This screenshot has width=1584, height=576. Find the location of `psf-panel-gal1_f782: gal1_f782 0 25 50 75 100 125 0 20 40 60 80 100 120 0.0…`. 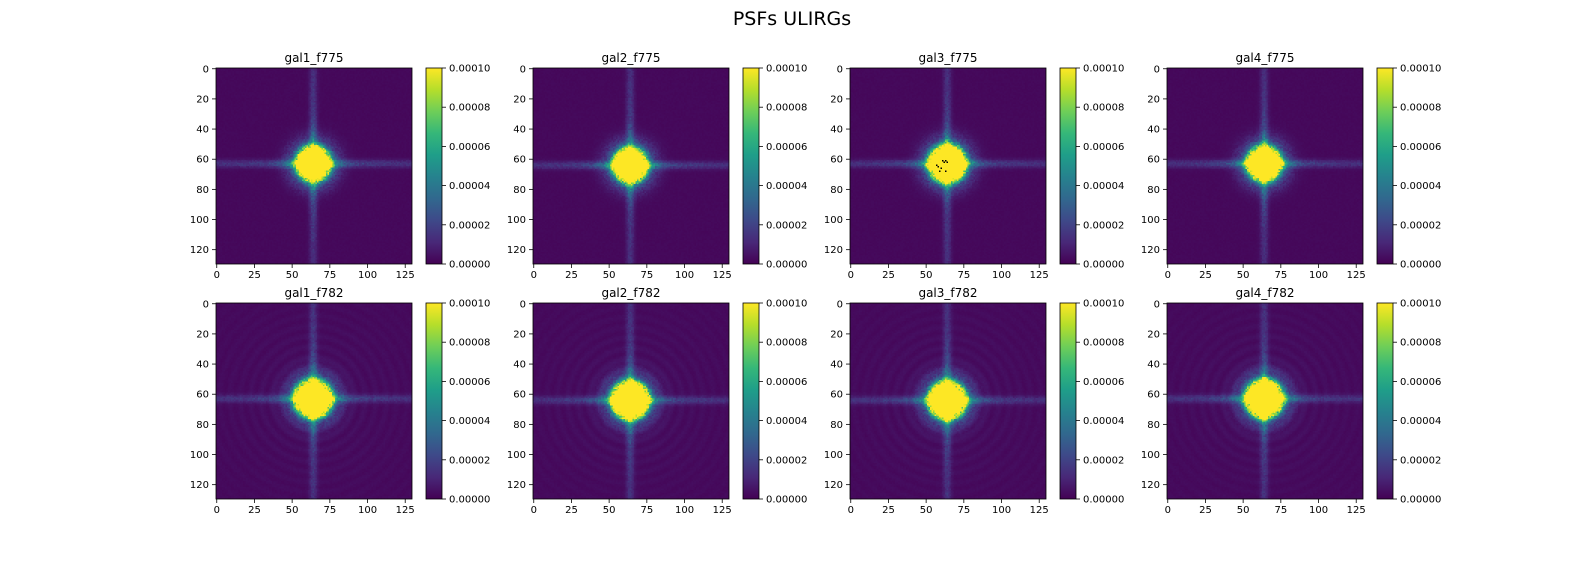

psf-panel-gal1_f782: gal1_f782 0 25 50 75 100 125 0 20 40 60 80 100 120 0.0… is located at coordinates (340, 401).